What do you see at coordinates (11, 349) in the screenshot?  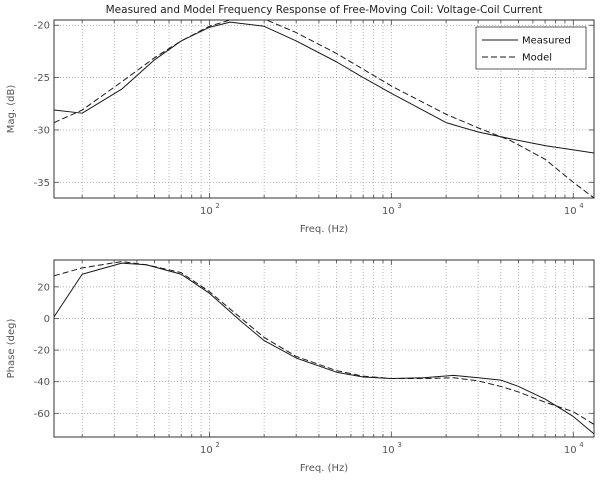 I see `y-axis-label: Phase (deg)` at bounding box center [11, 349].